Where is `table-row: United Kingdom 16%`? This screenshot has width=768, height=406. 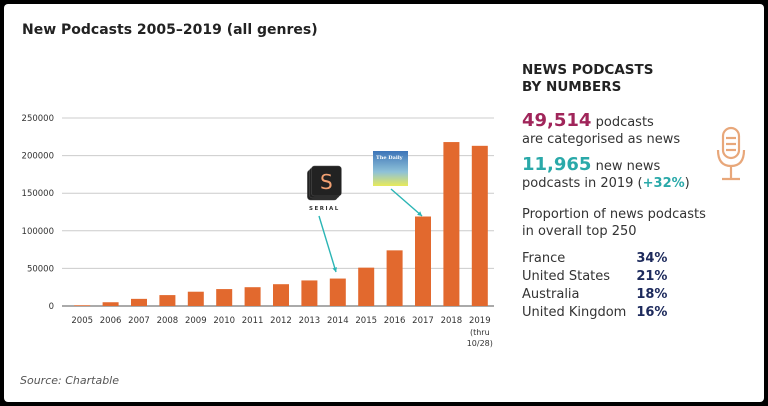 table-row: United Kingdom 16% is located at coordinates (594, 313).